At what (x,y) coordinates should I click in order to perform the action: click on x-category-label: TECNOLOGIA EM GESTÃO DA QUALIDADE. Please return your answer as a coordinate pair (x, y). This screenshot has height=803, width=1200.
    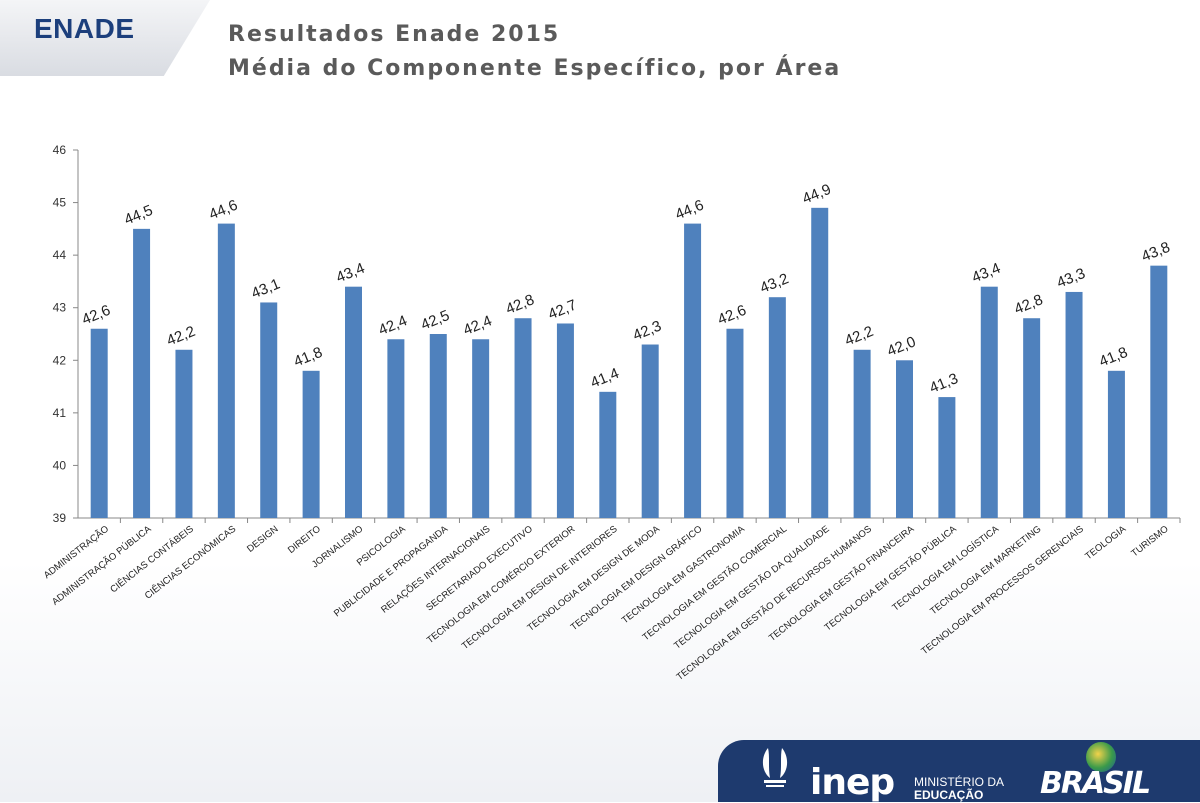
    Looking at the image, I should click on (751, 588).